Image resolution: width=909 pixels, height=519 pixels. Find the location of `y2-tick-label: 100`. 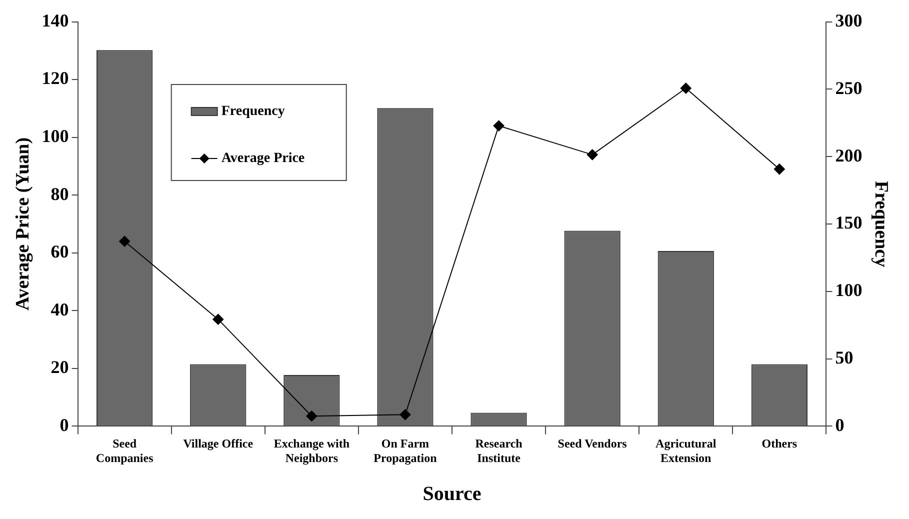

y2-tick-label: 100 is located at coordinates (848, 290).